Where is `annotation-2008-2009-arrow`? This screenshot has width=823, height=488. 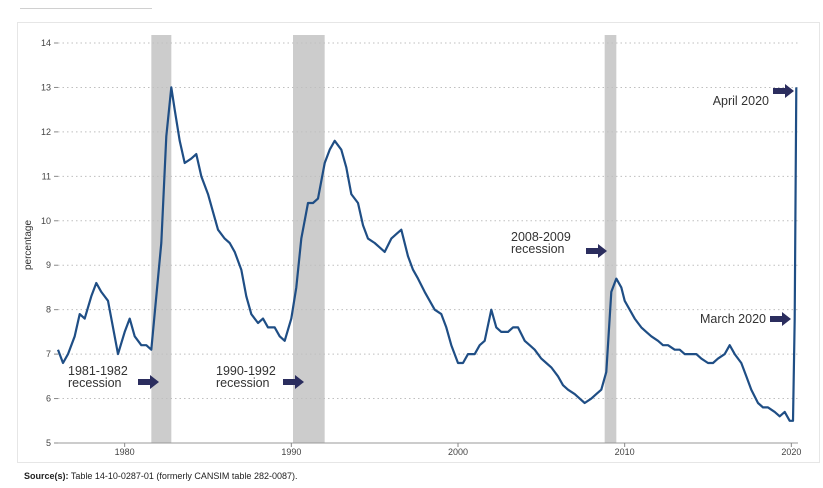 annotation-2008-2009-arrow is located at coordinates (596, 251).